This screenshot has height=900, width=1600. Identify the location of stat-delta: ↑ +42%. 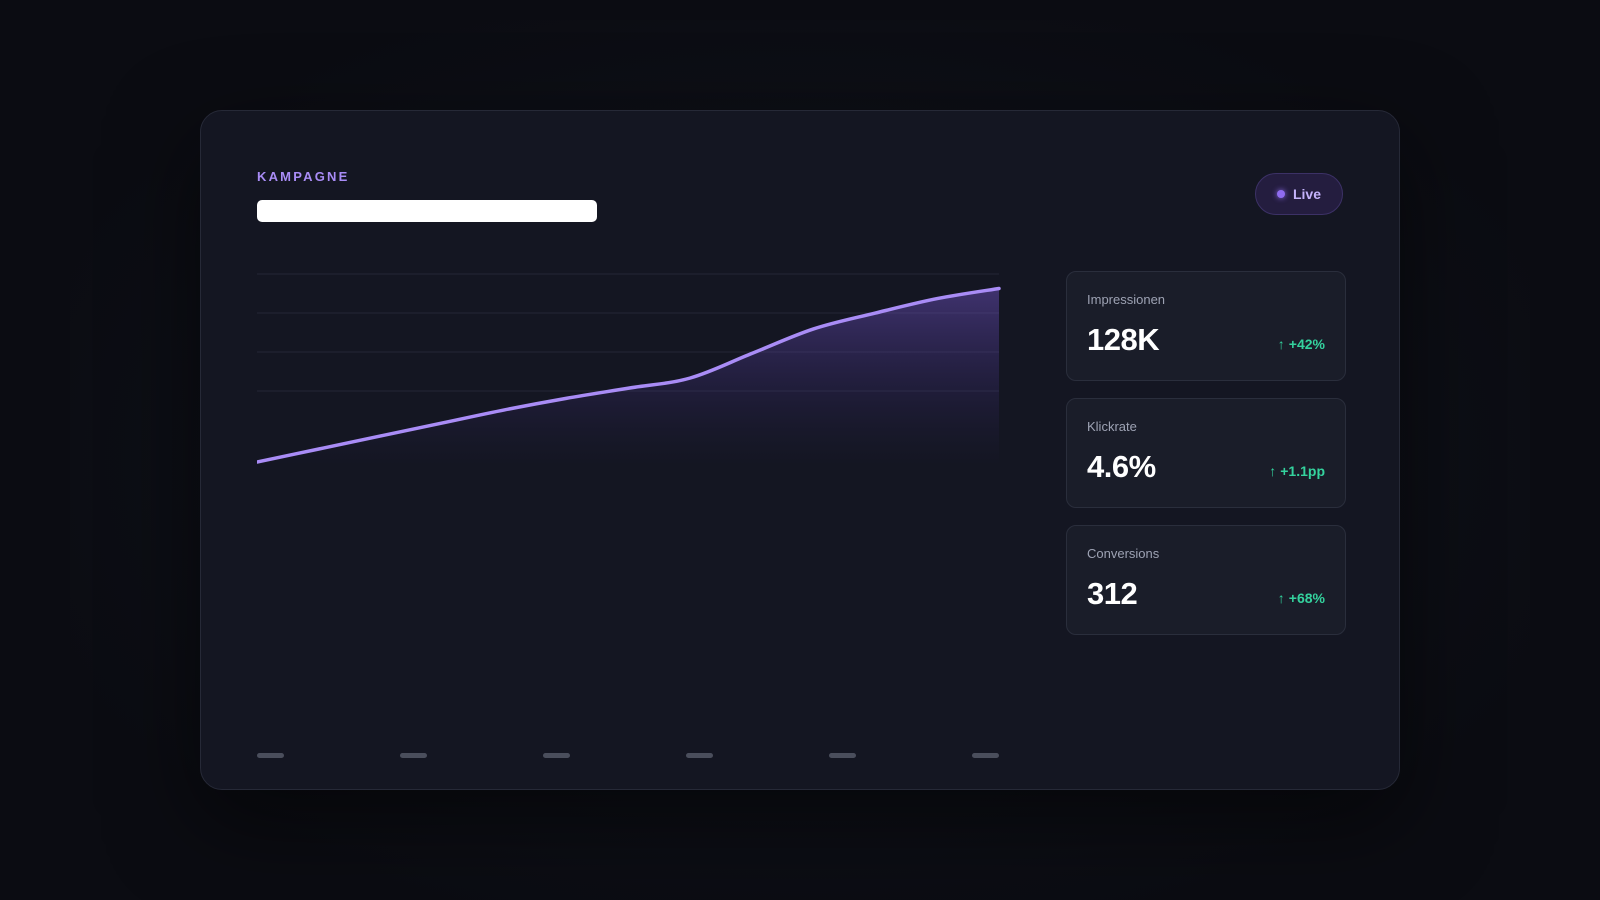
(1301, 344).